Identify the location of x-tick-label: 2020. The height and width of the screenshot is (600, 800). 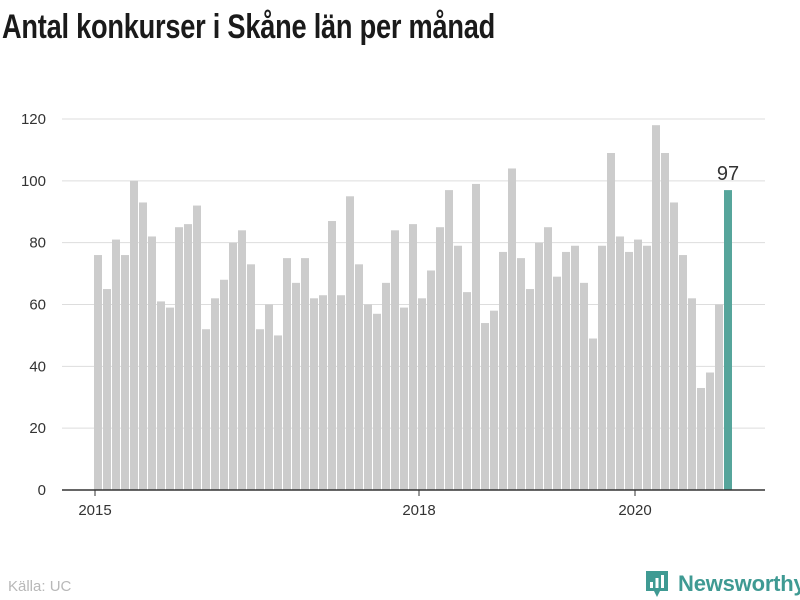
(634, 510).